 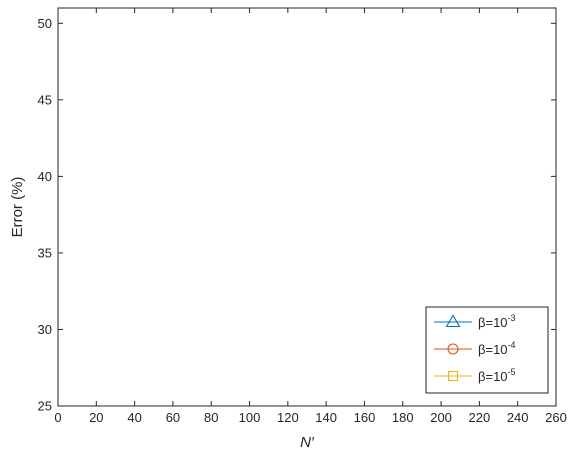 I want to click on x-tick-label: 20, so click(x=96, y=417).